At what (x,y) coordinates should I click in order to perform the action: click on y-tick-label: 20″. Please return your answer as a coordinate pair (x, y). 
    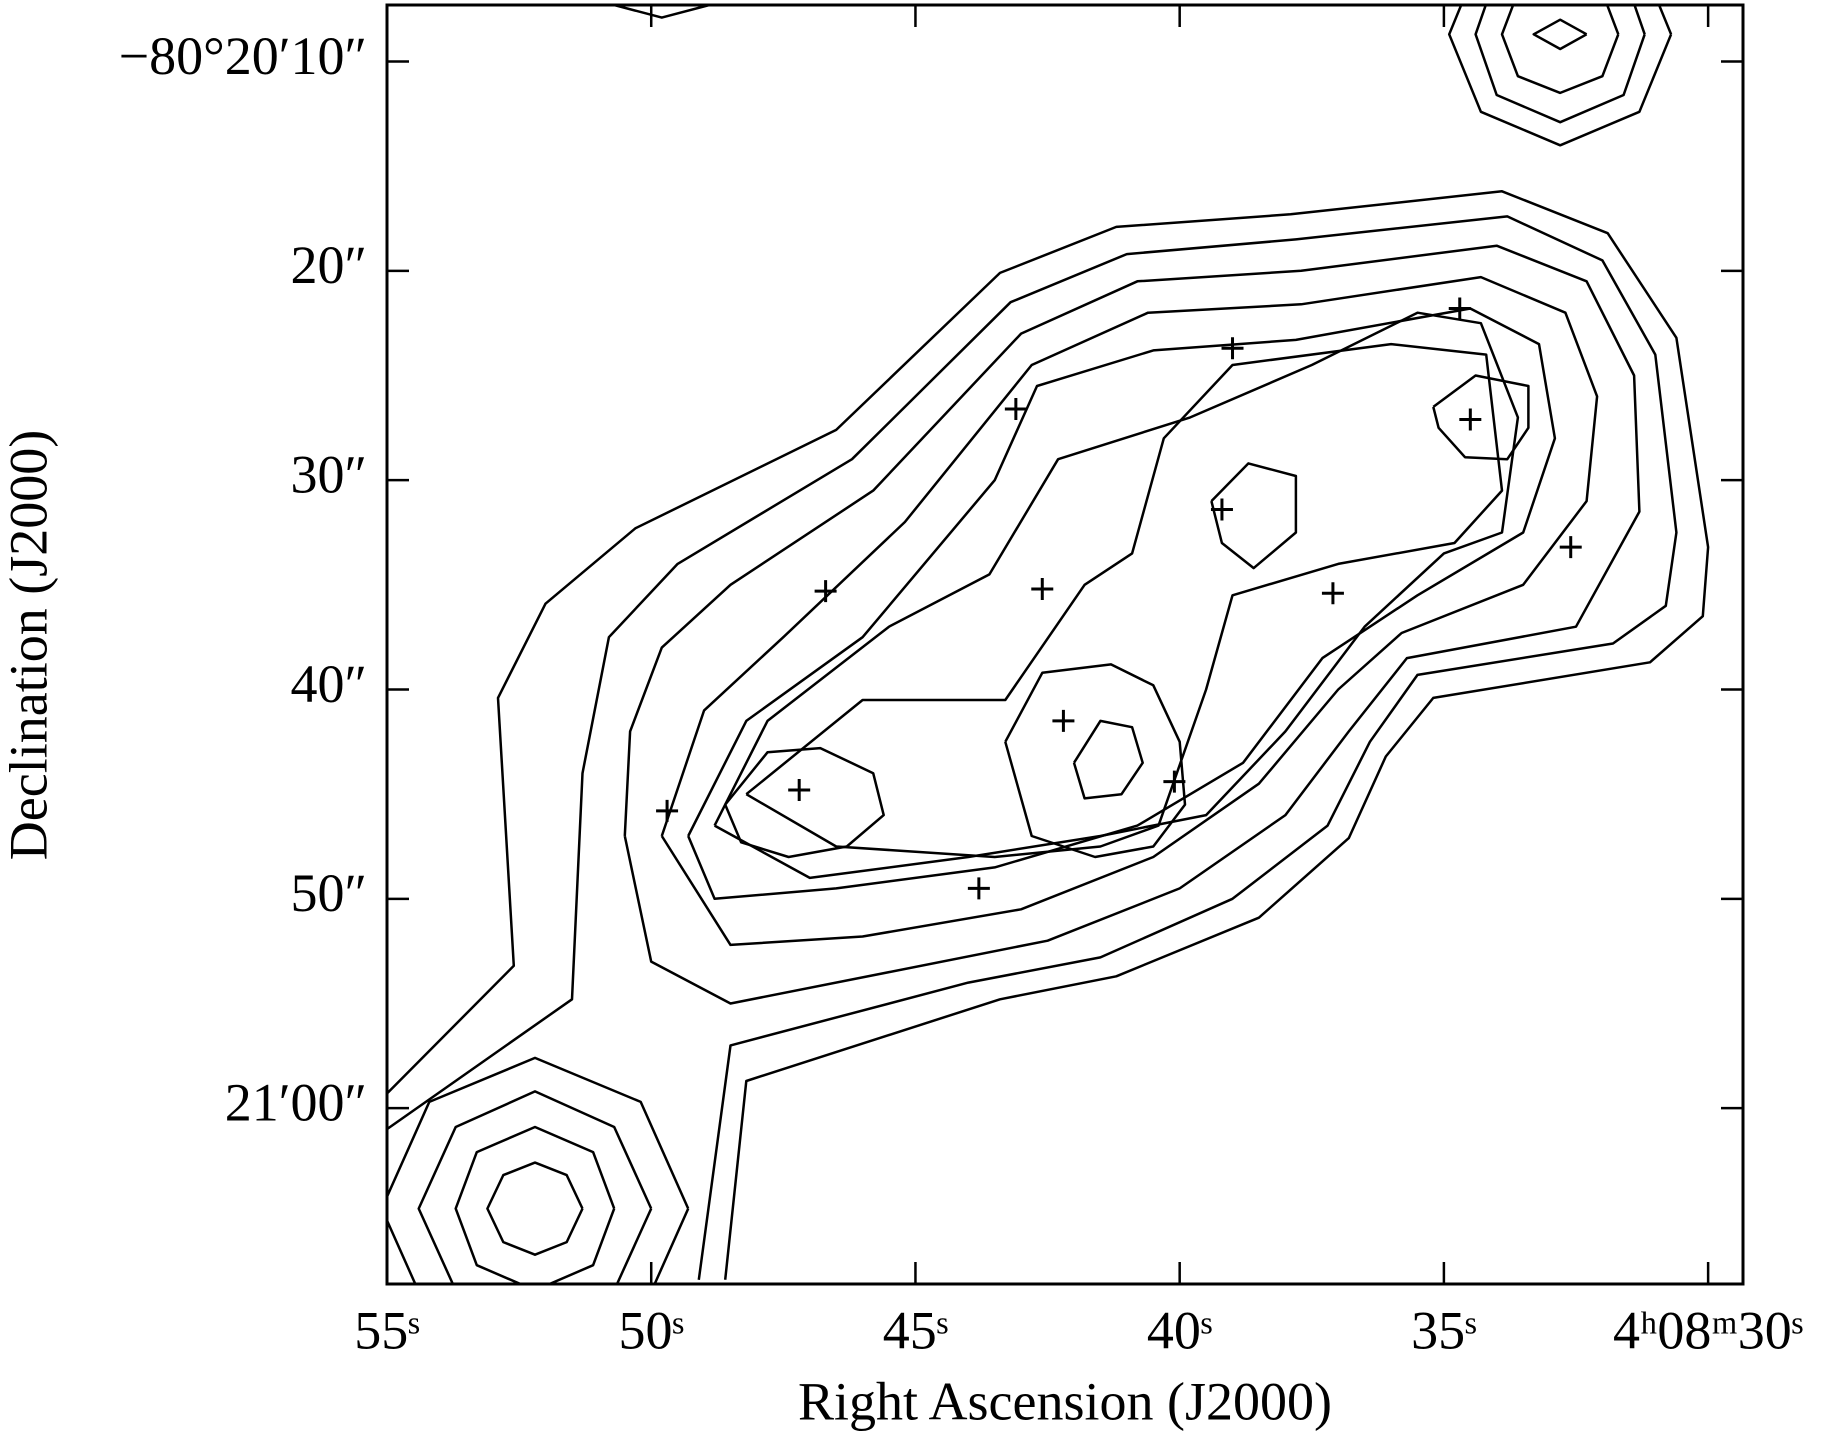
    Looking at the image, I should click on (329, 265).